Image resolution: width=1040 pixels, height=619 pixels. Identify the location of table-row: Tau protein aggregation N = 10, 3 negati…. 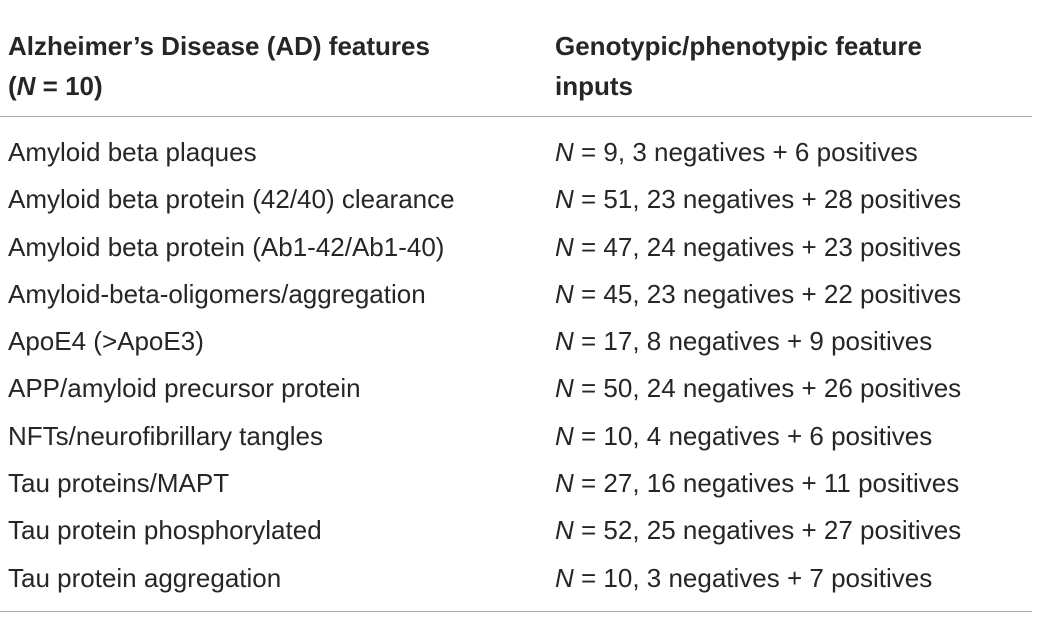
(520, 578).